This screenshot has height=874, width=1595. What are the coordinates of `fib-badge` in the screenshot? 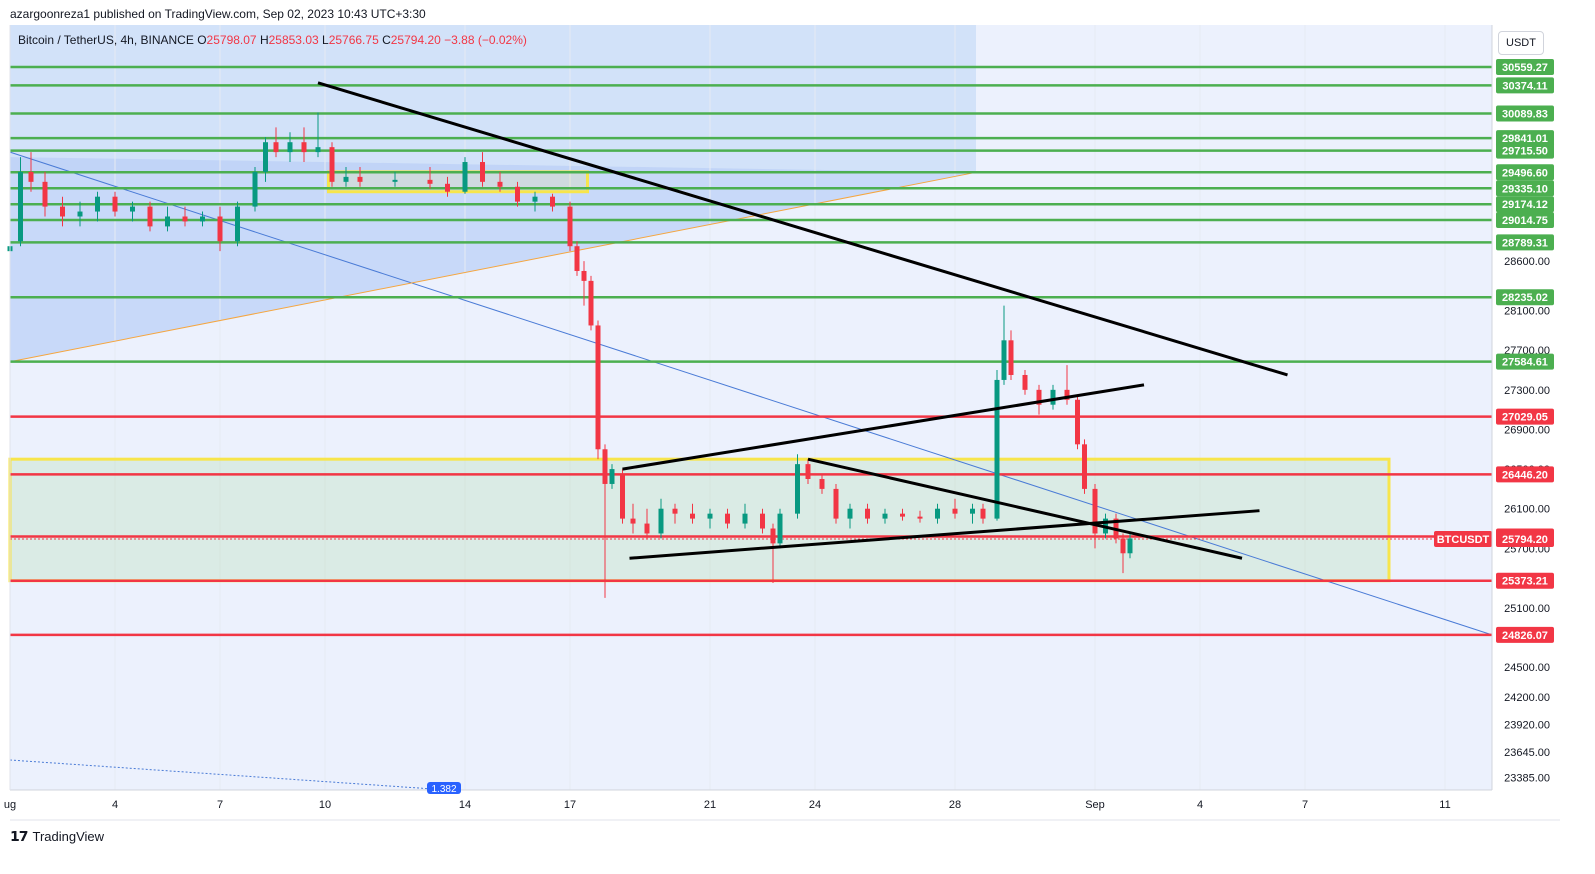 It's located at (444, 788).